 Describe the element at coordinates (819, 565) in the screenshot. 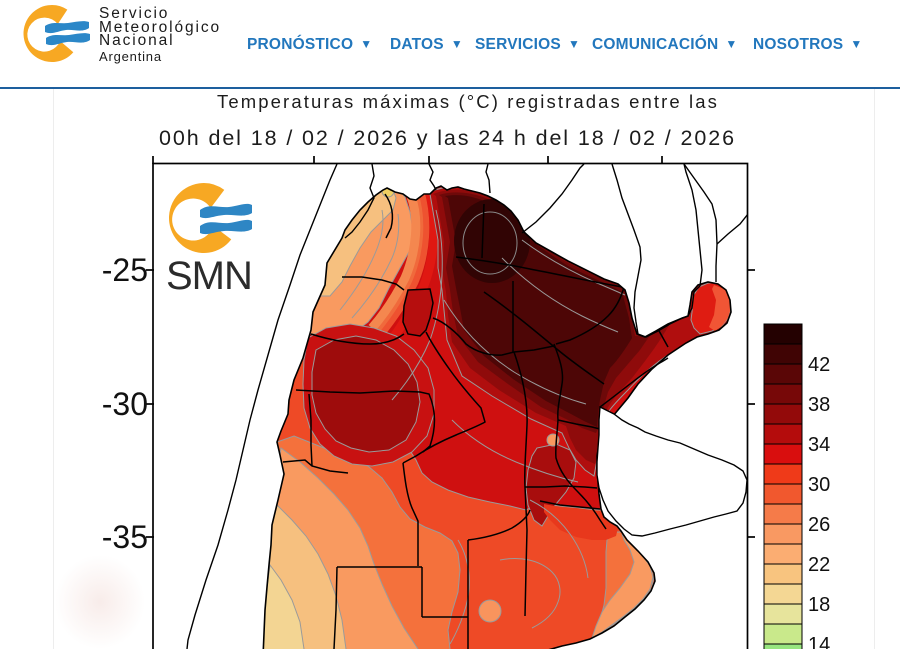

I see `svg-text: 22` at that location.